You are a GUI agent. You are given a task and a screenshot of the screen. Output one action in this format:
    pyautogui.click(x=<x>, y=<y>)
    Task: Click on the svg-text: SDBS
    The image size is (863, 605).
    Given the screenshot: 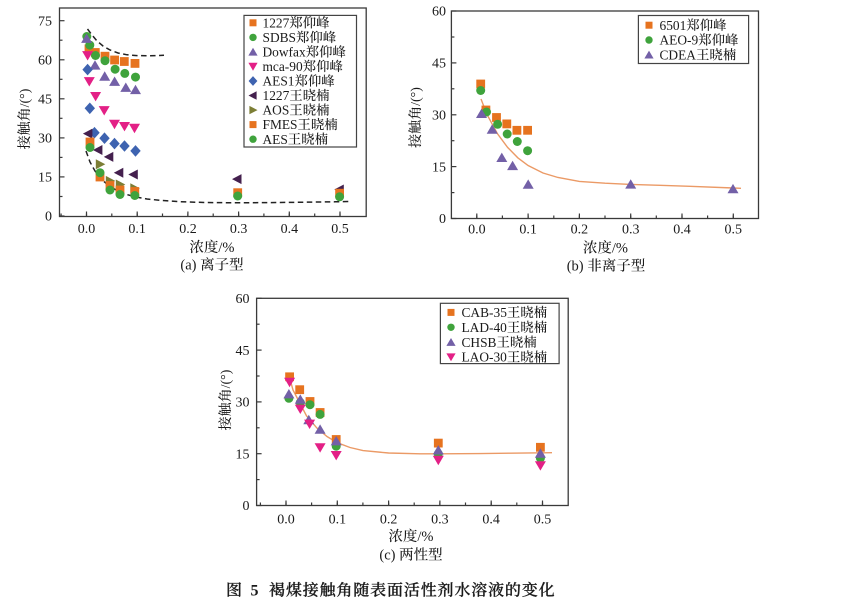 What is the action you would take?
    pyautogui.click(x=280, y=37)
    